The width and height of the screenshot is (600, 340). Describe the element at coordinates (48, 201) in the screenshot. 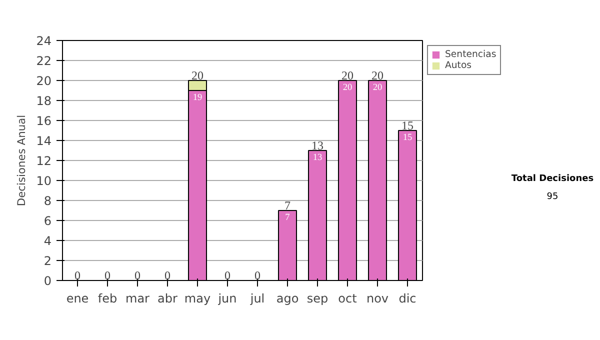

I see `y-tick-label: 8` at that location.